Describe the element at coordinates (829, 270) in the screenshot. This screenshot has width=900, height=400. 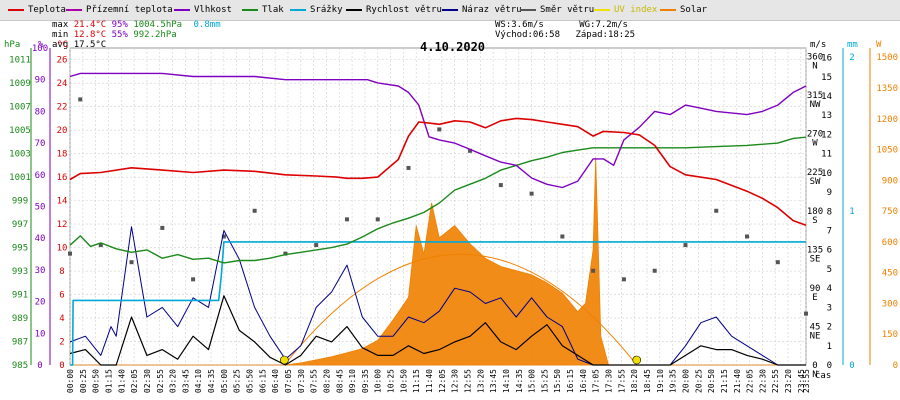
I see `tick-label-wind: 5` at that location.